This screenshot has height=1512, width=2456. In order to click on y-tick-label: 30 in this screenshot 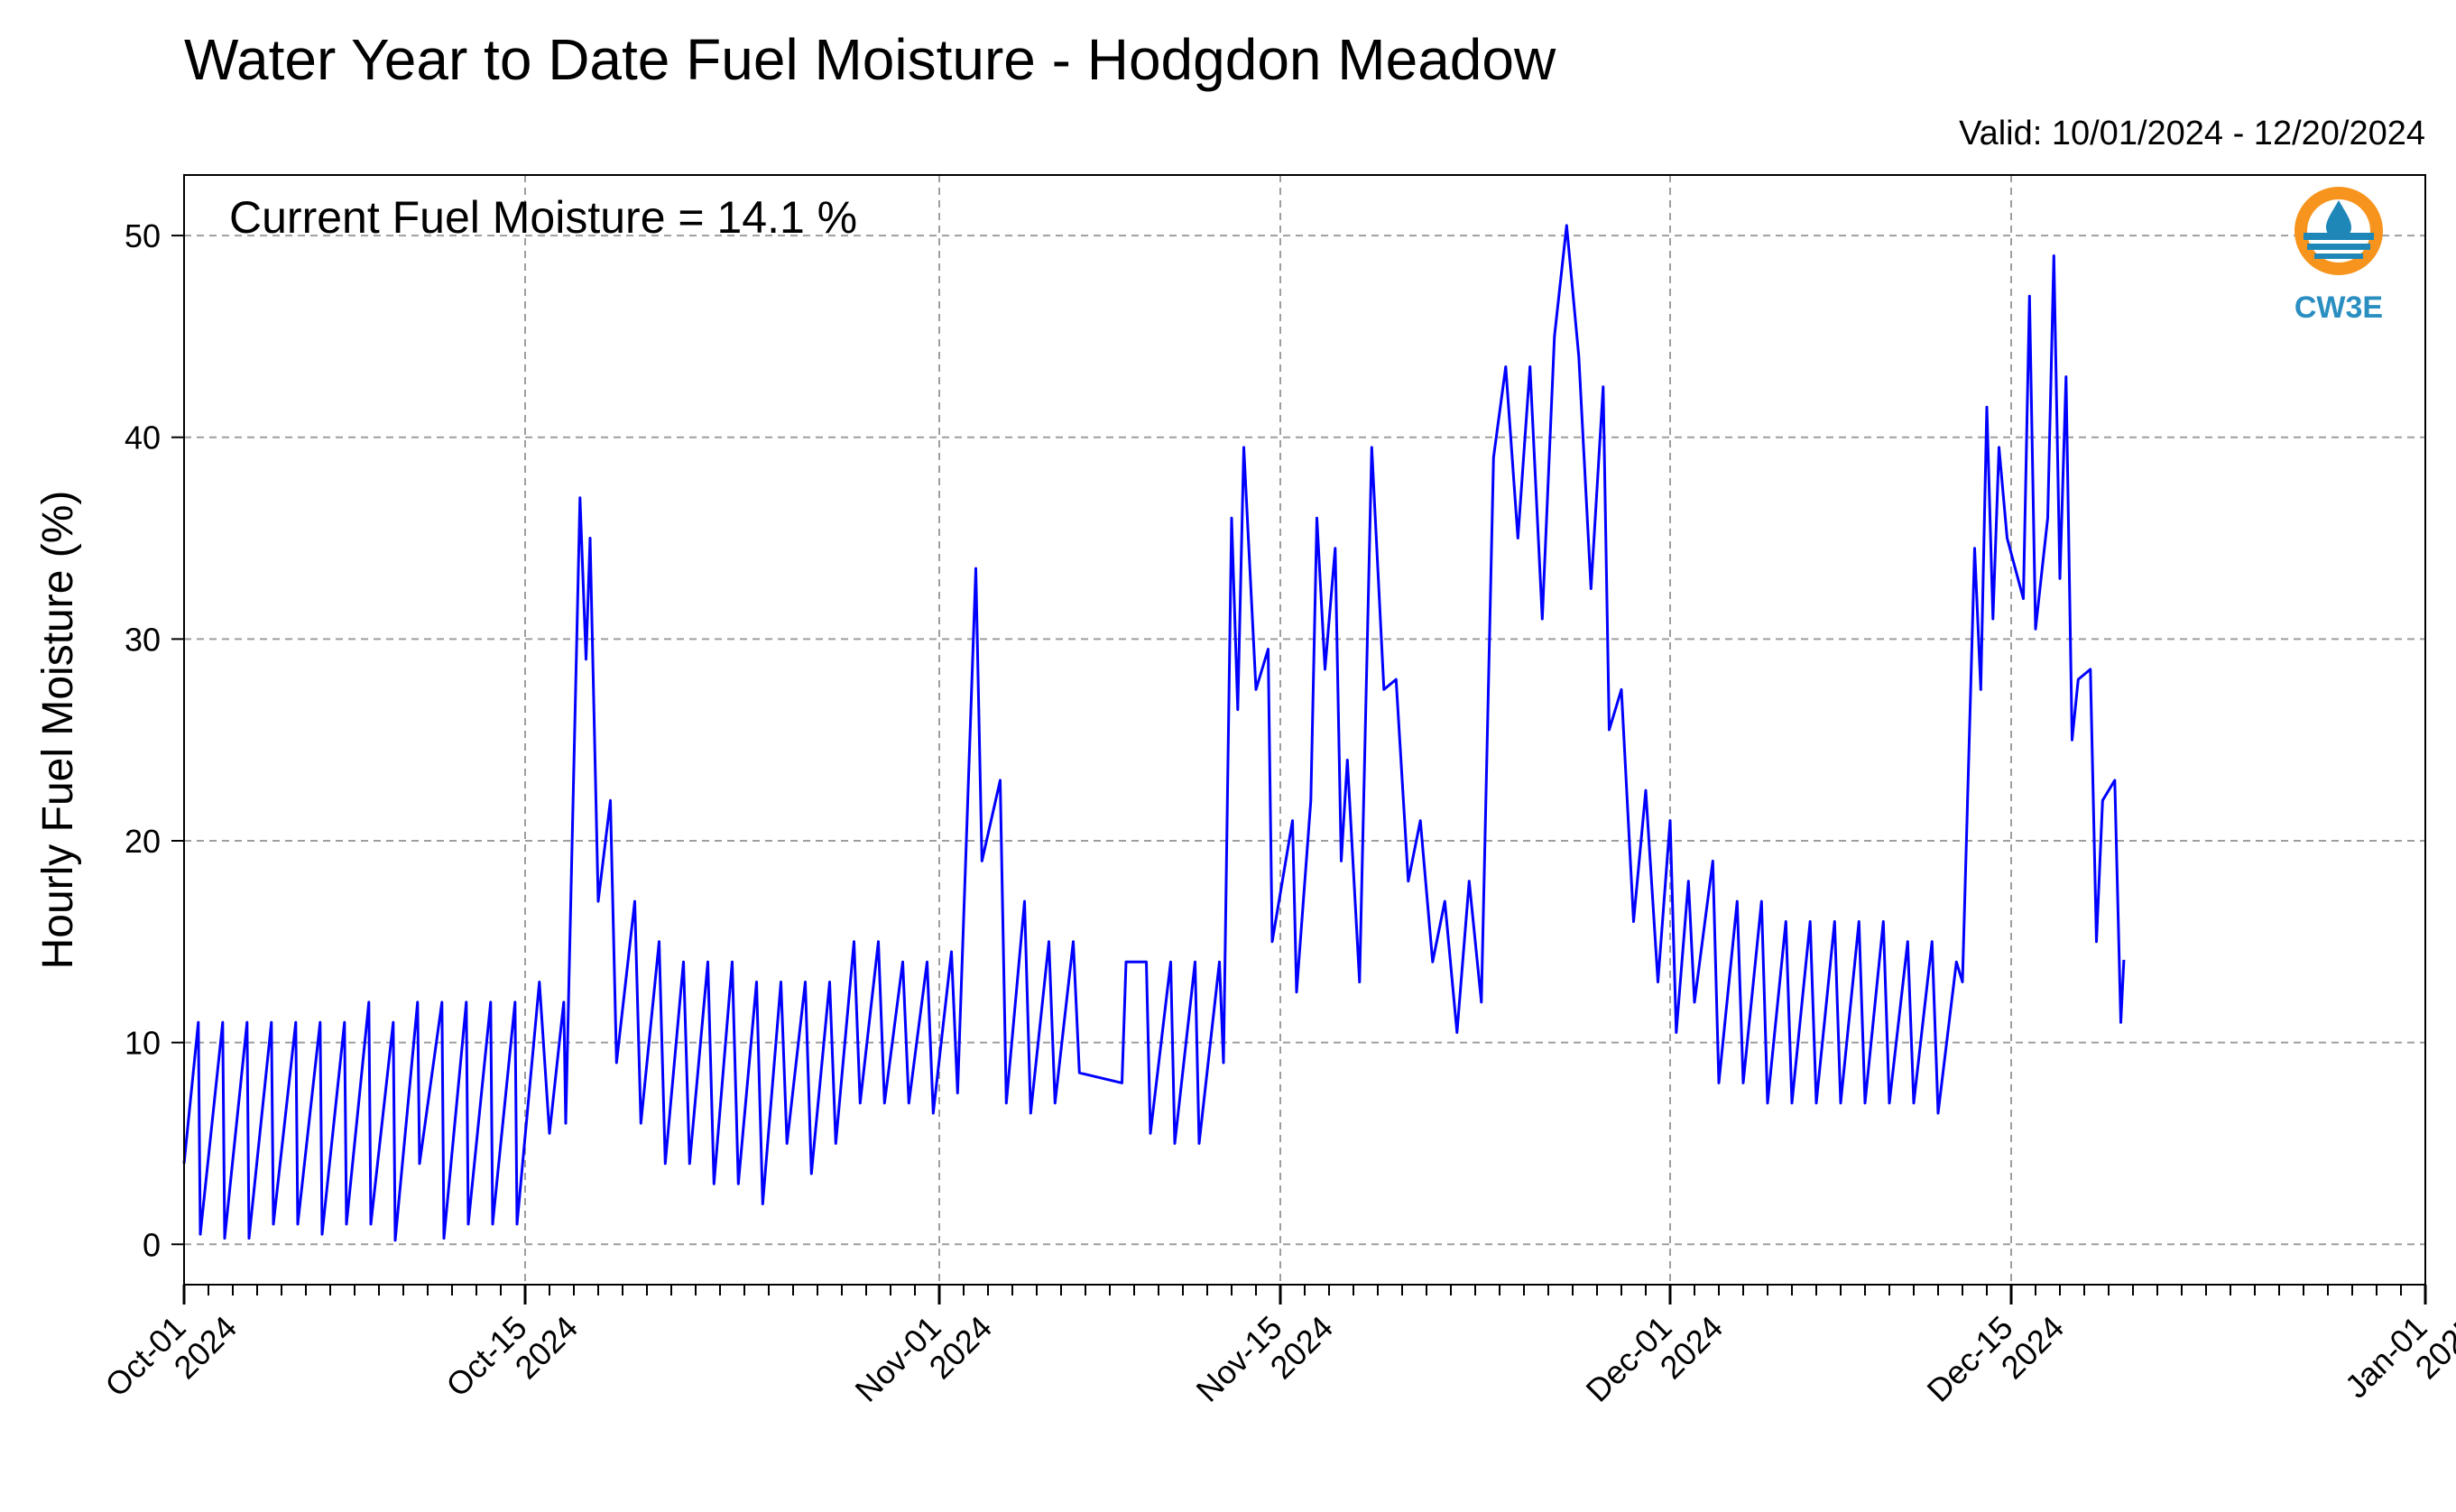, I will do `click(143, 639)`.